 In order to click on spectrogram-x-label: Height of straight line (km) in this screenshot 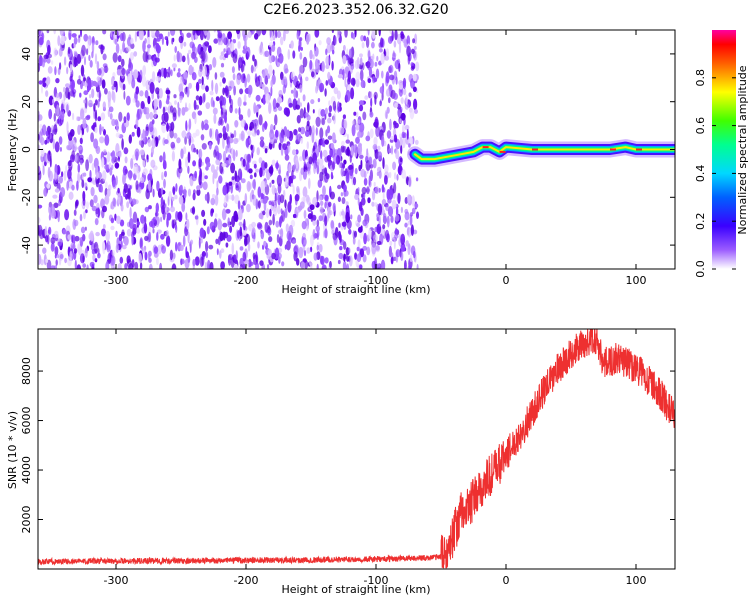, I will do `click(355, 289)`.